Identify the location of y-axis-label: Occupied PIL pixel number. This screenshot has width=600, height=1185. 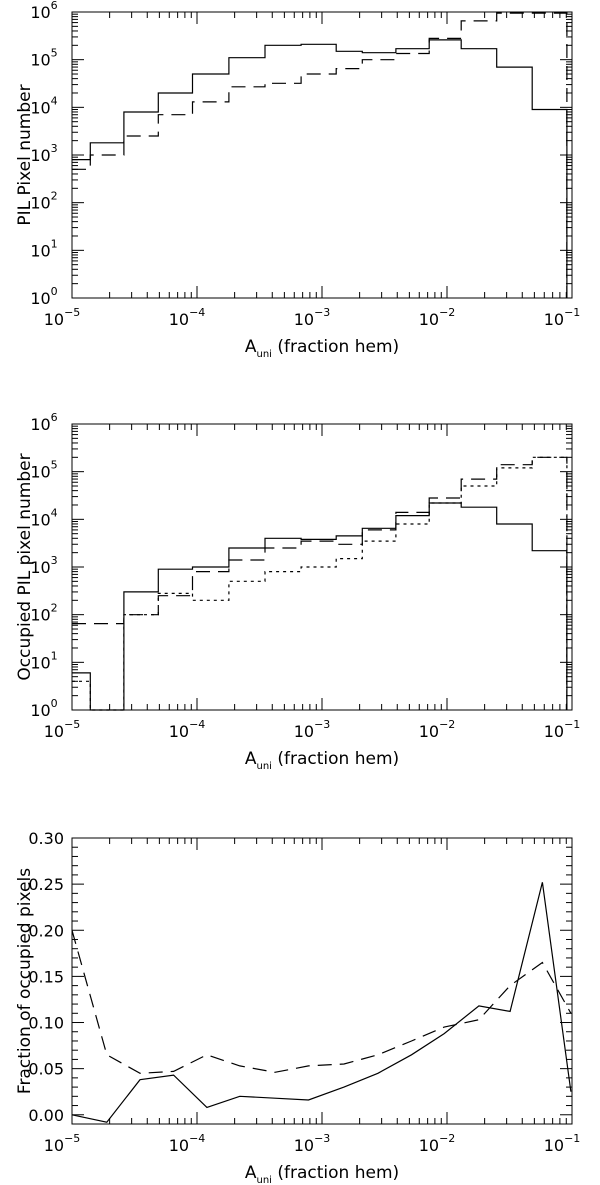
(25, 566).